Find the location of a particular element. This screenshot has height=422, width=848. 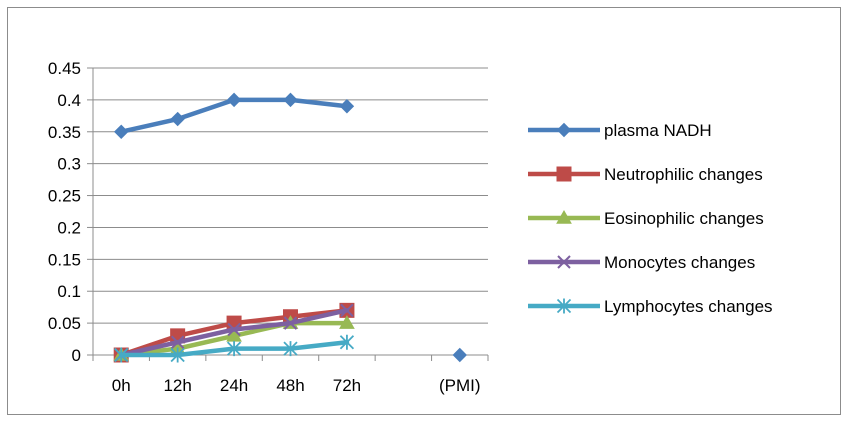

x-tick-label: 24h is located at coordinates (234, 385).